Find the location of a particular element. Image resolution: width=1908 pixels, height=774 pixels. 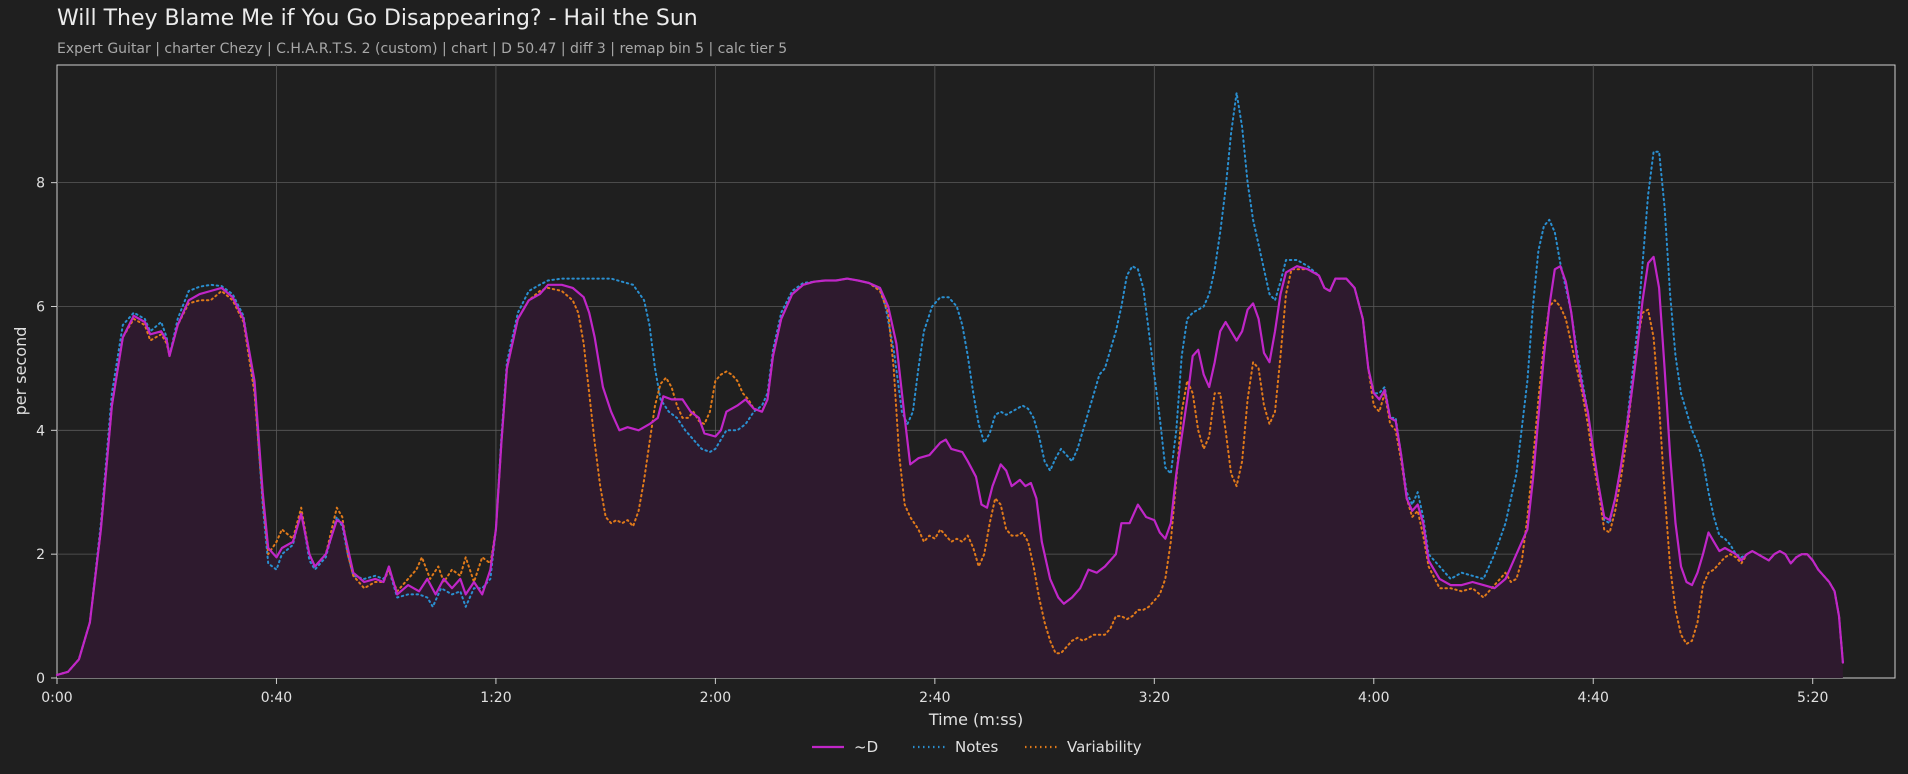

y-tick-label: 6 is located at coordinates (40, 307).